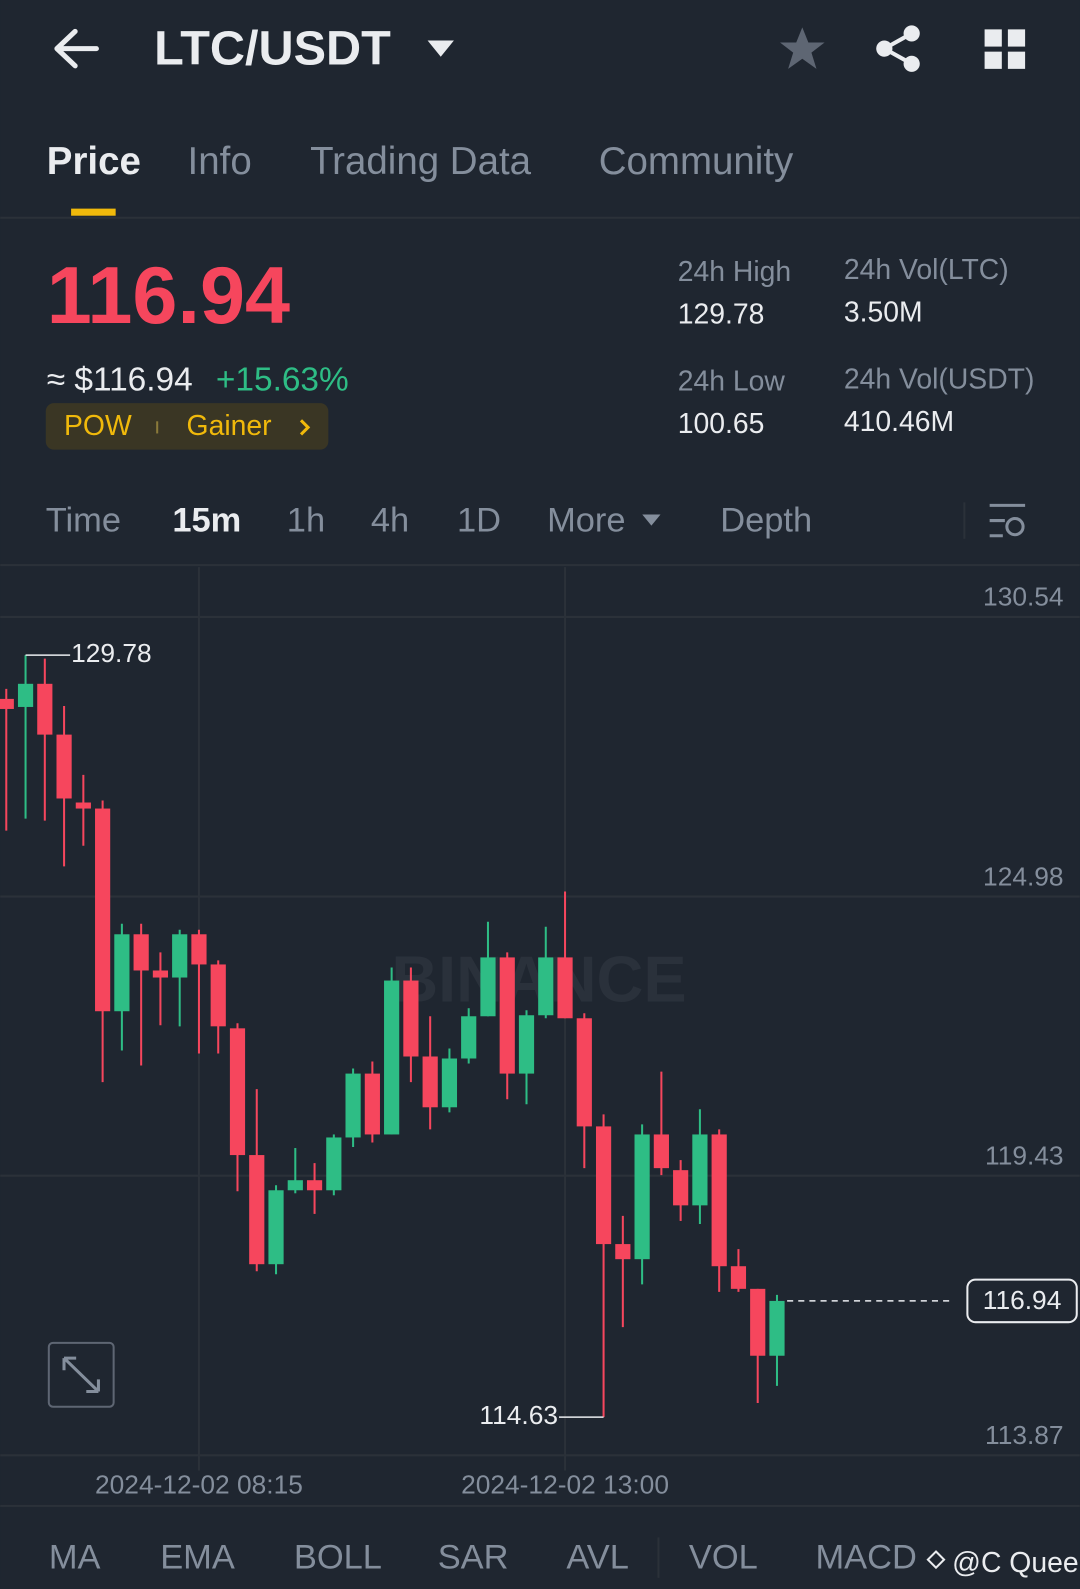 Image resolution: width=1080 pixels, height=1589 pixels. Describe the element at coordinates (479, 521) in the screenshot. I see `interval: 1D` at that location.